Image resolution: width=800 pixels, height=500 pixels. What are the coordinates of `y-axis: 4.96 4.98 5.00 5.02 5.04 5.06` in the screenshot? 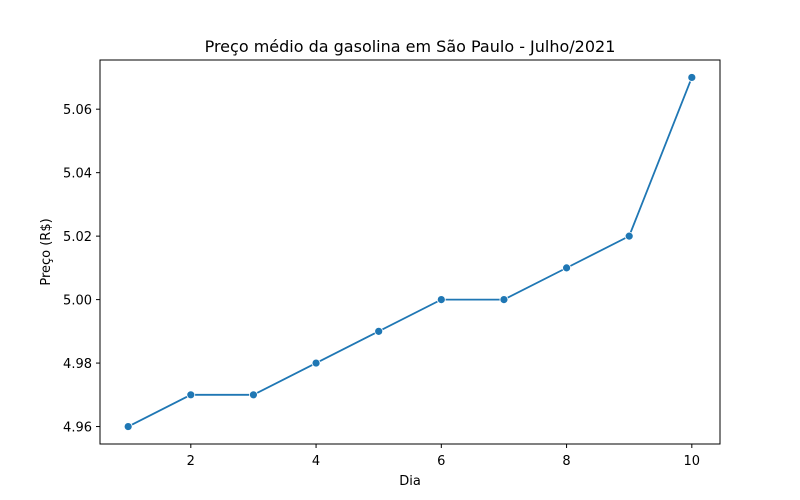 It's located at (81, 269).